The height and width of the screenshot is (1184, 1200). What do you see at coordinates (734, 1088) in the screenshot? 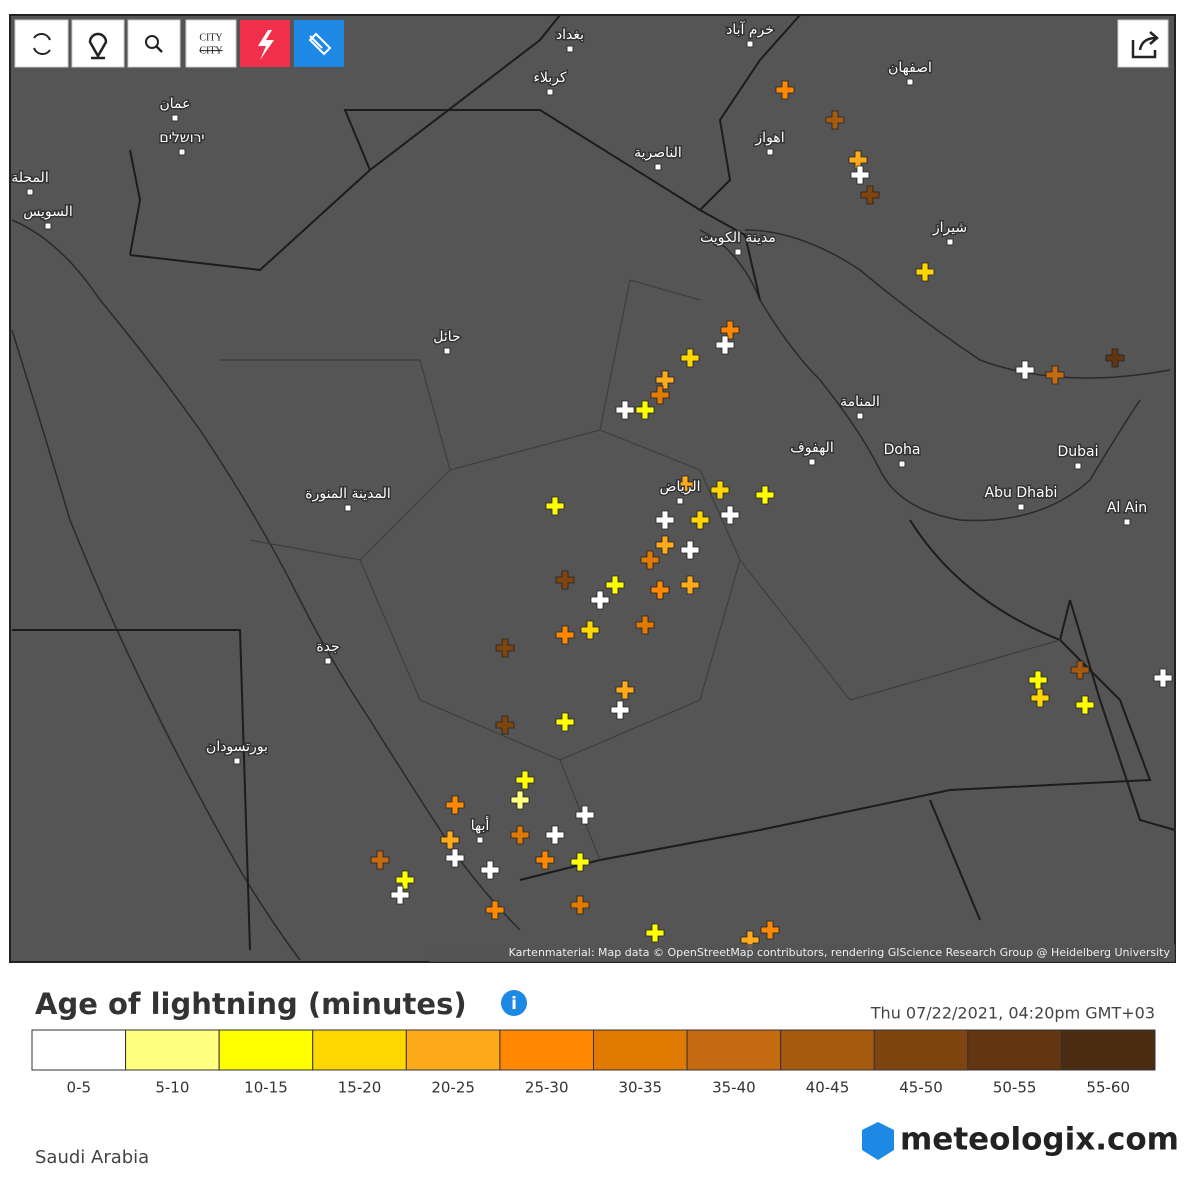
I see `legend-label: 35-40` at bounding box center [734, 1088].